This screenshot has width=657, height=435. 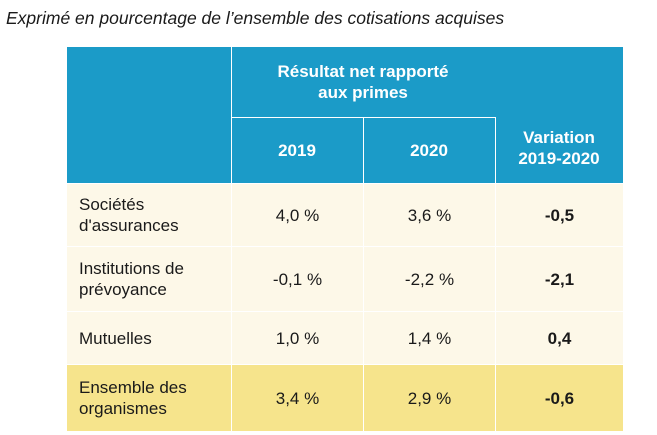 I want to click on header-variation-line2: 2019-2020, so click(x=559, y=158).